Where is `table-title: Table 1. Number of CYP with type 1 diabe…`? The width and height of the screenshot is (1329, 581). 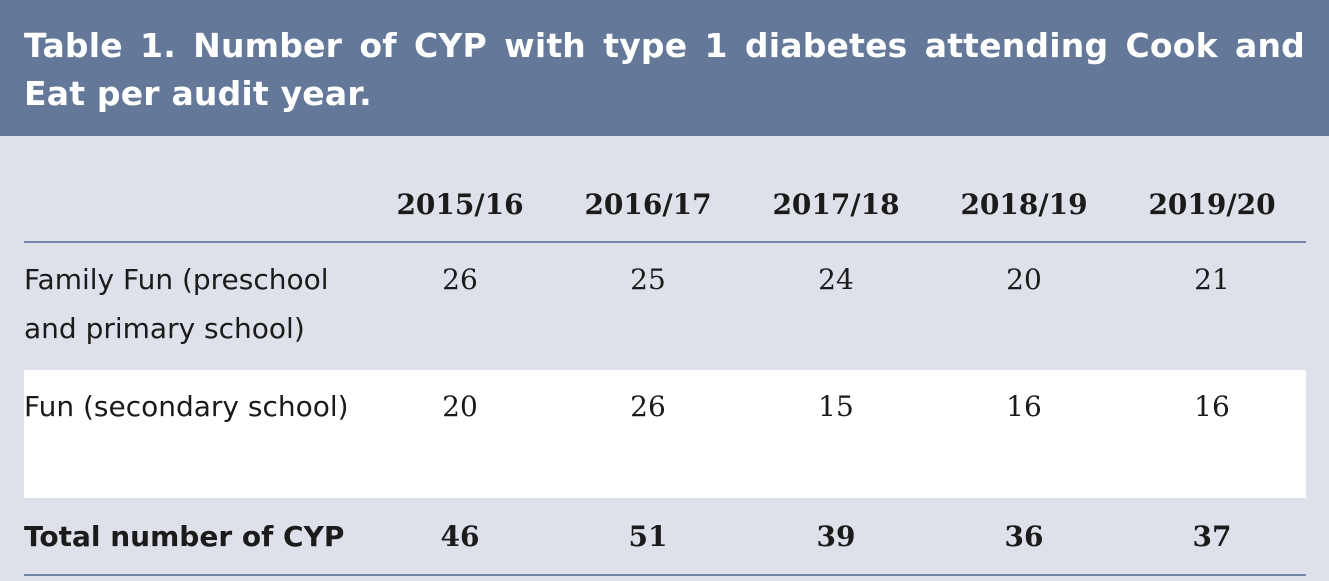
table-title: Table 1. Number of CYP with type 1 diabe… is located at coordinates (664, 69).